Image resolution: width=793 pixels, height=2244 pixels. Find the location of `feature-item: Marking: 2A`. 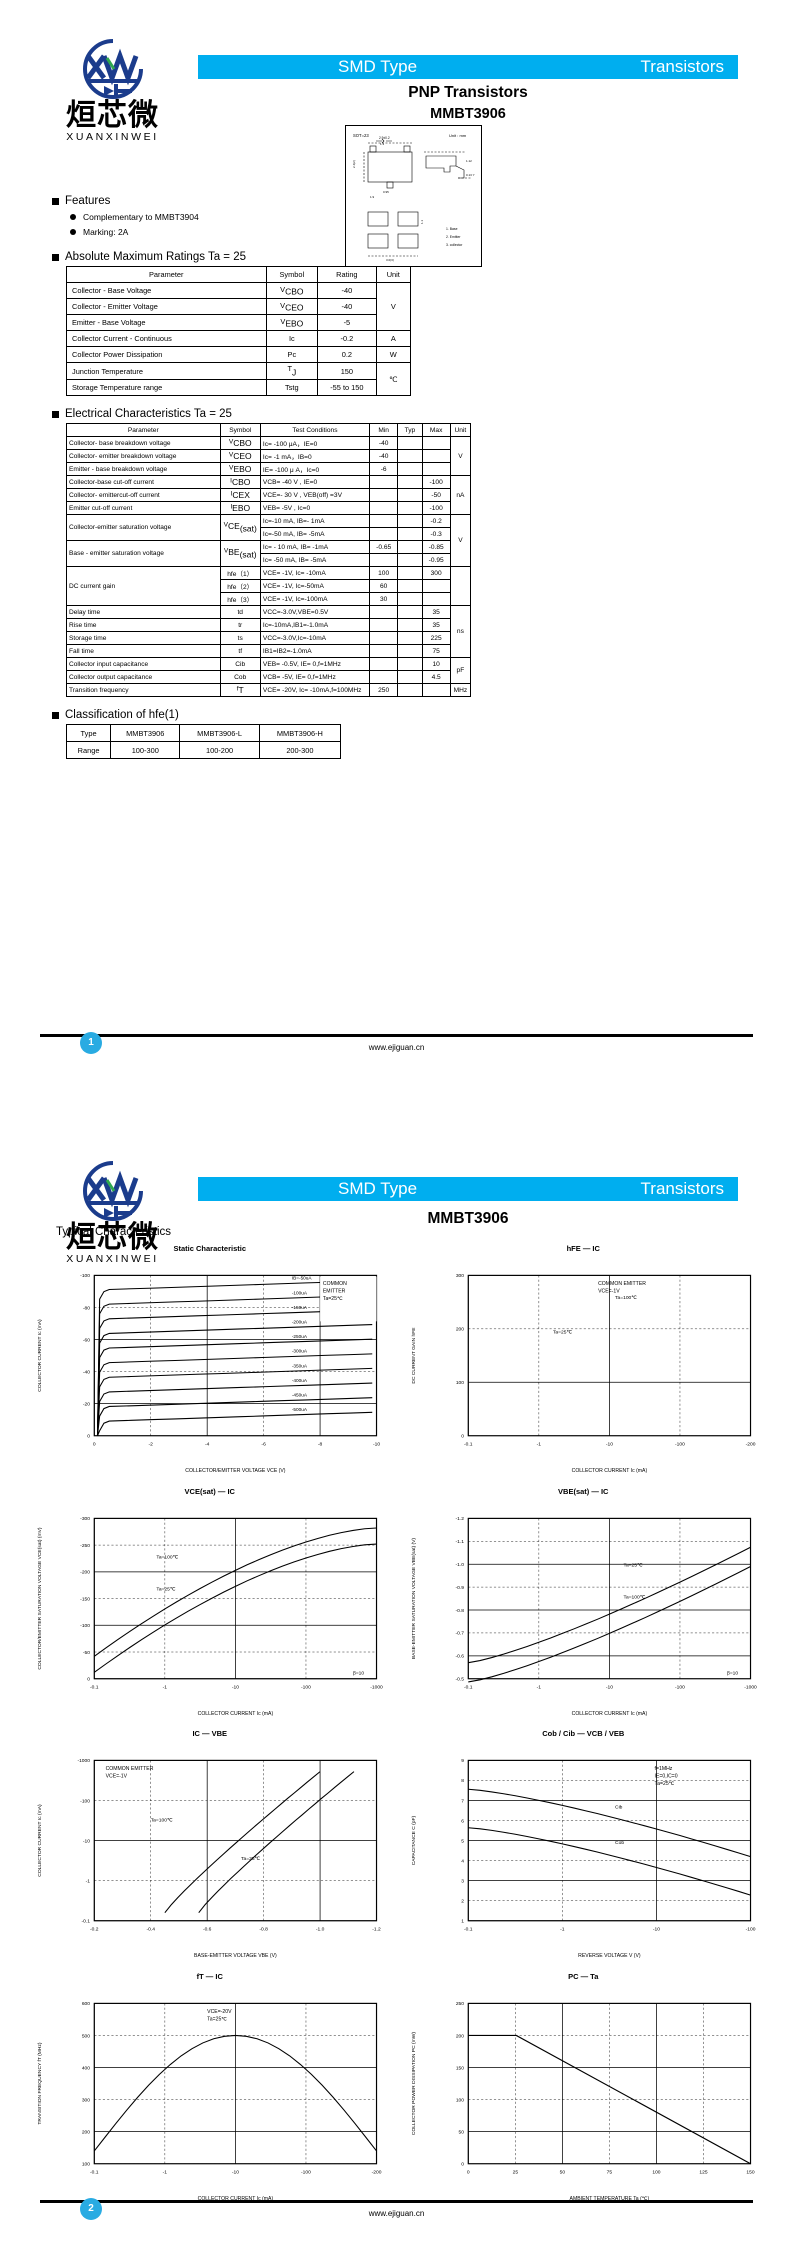

feature-item: Marking: 2A is located at coordinates (431, 232).